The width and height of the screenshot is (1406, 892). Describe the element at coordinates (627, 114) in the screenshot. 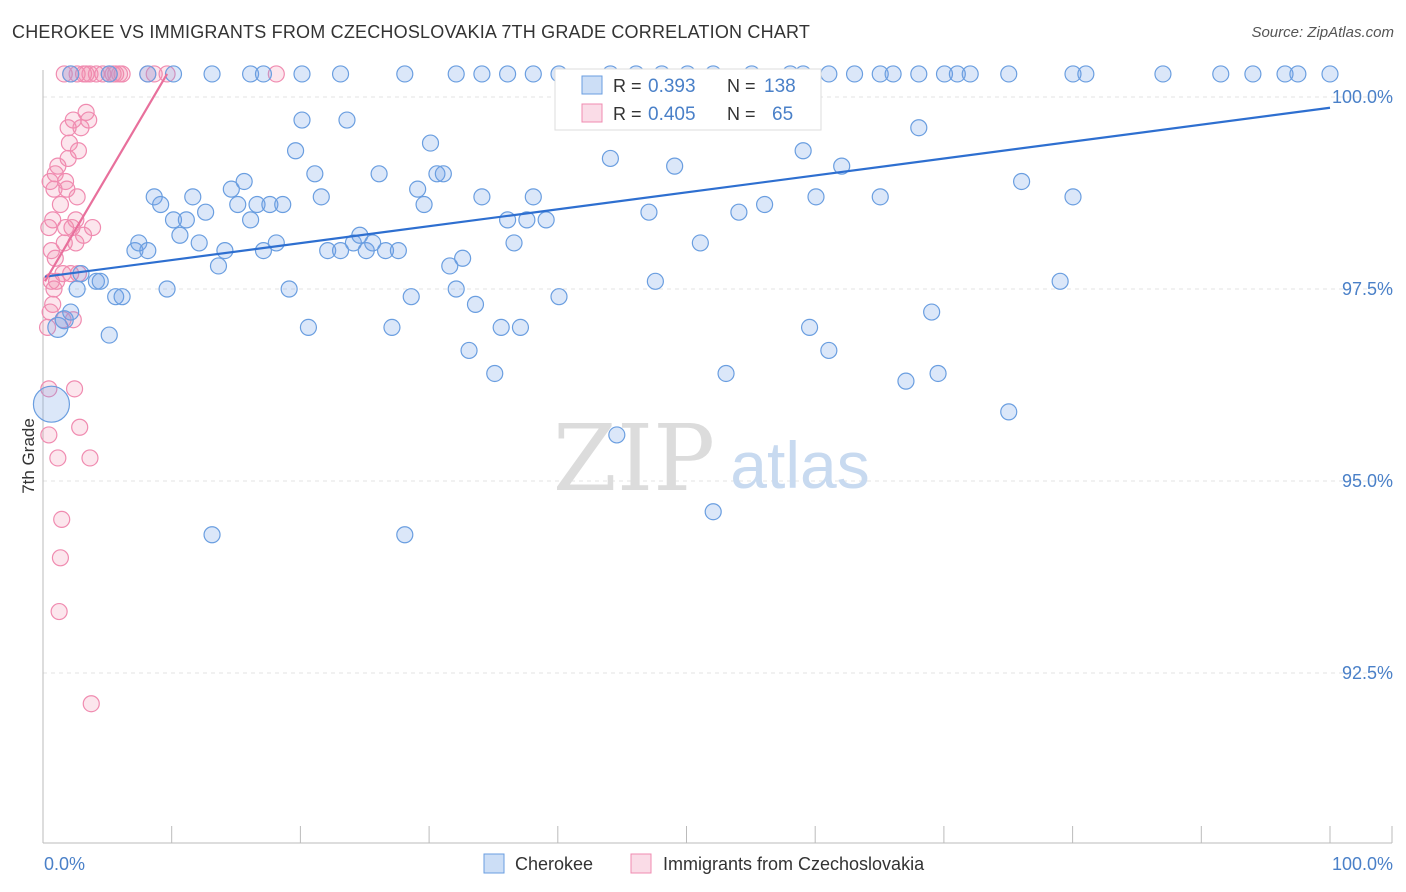

I see `legend-r-label-2: R =` at that location.